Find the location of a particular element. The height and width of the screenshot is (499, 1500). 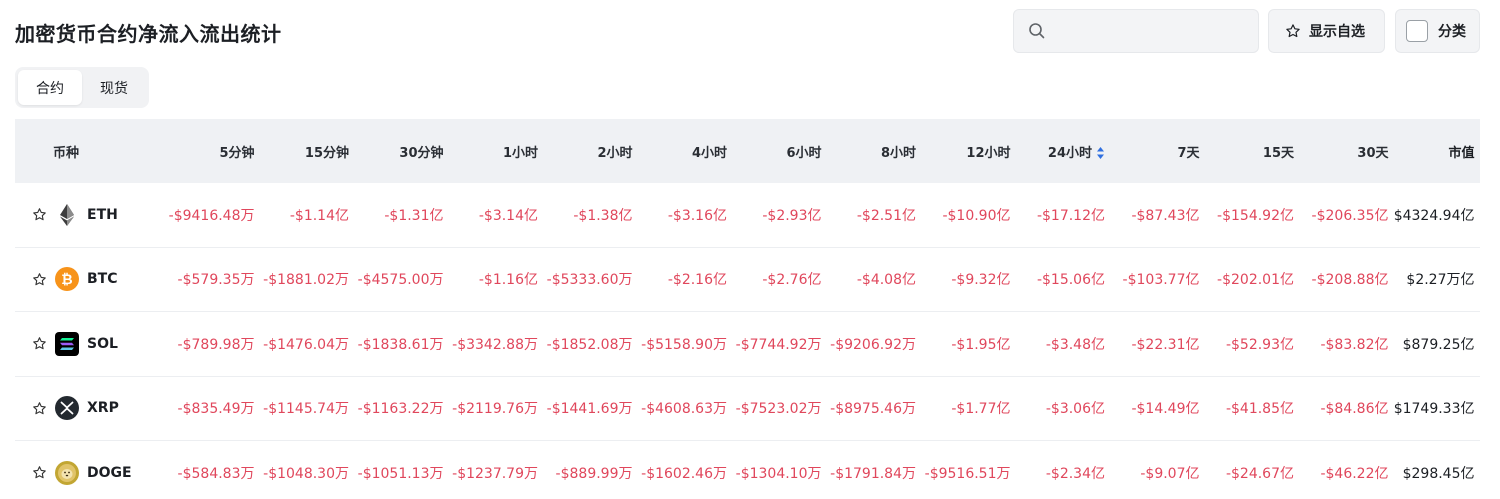

flow-value: -$1.14亿 is located at coordinates (319, 215).